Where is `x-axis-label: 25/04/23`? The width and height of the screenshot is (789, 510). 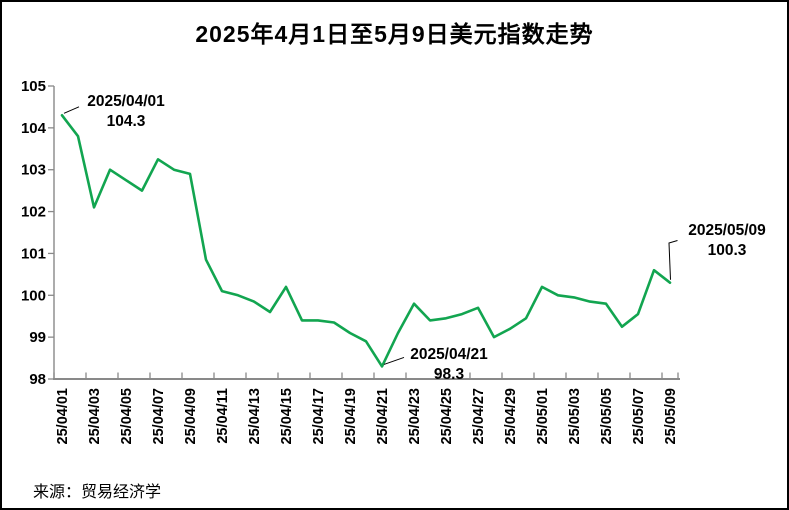
x-axis-label: 25/04/23 is located at coordinates (415, 416).